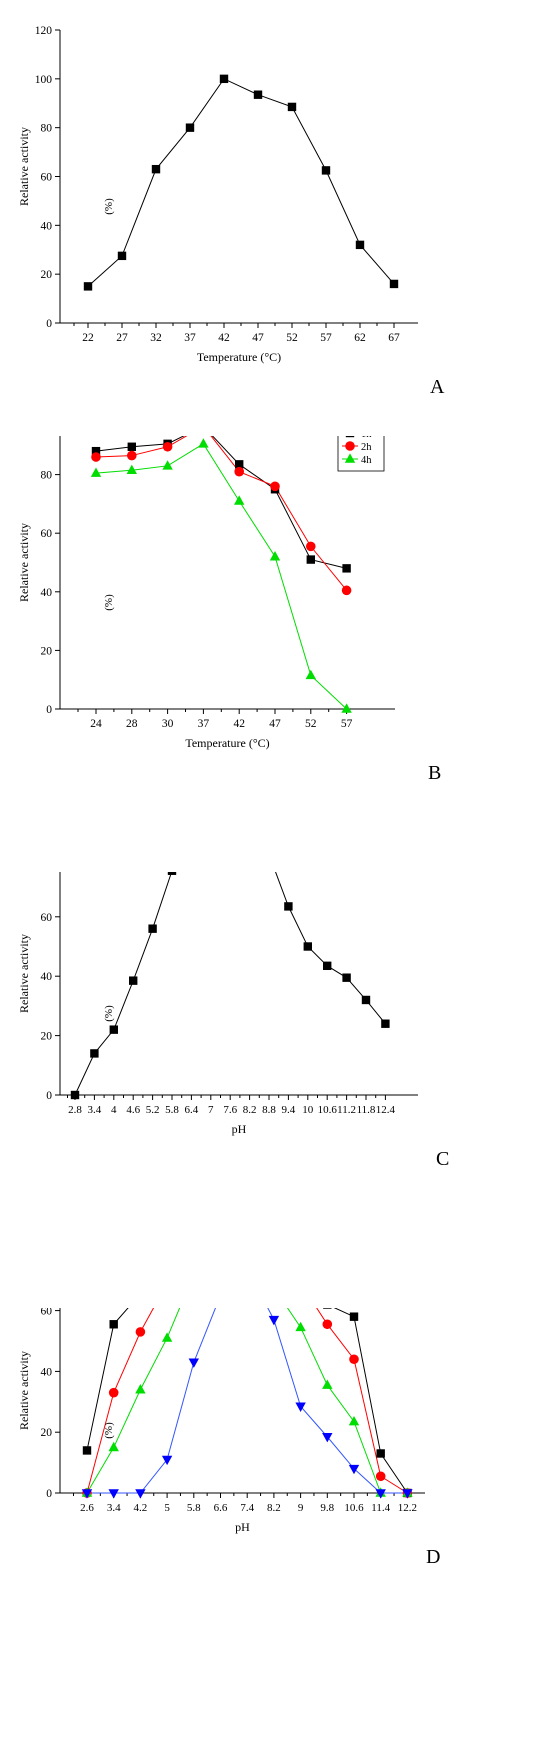 This screenshot has width=550, height=1746. What do you see at coordinates (224, 338) in the screenshot?
I see `x-tick-label: 42` at bounding box center [224, 338].